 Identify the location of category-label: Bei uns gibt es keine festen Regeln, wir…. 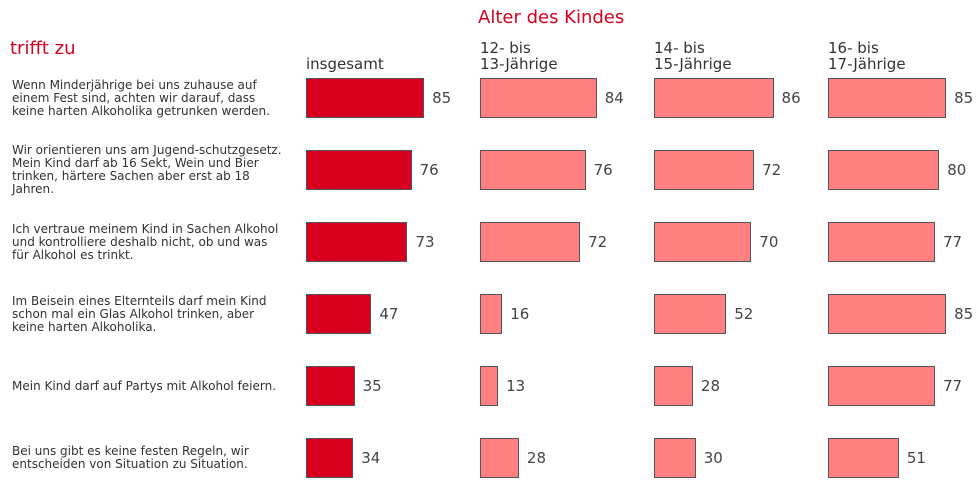
(130, 457).